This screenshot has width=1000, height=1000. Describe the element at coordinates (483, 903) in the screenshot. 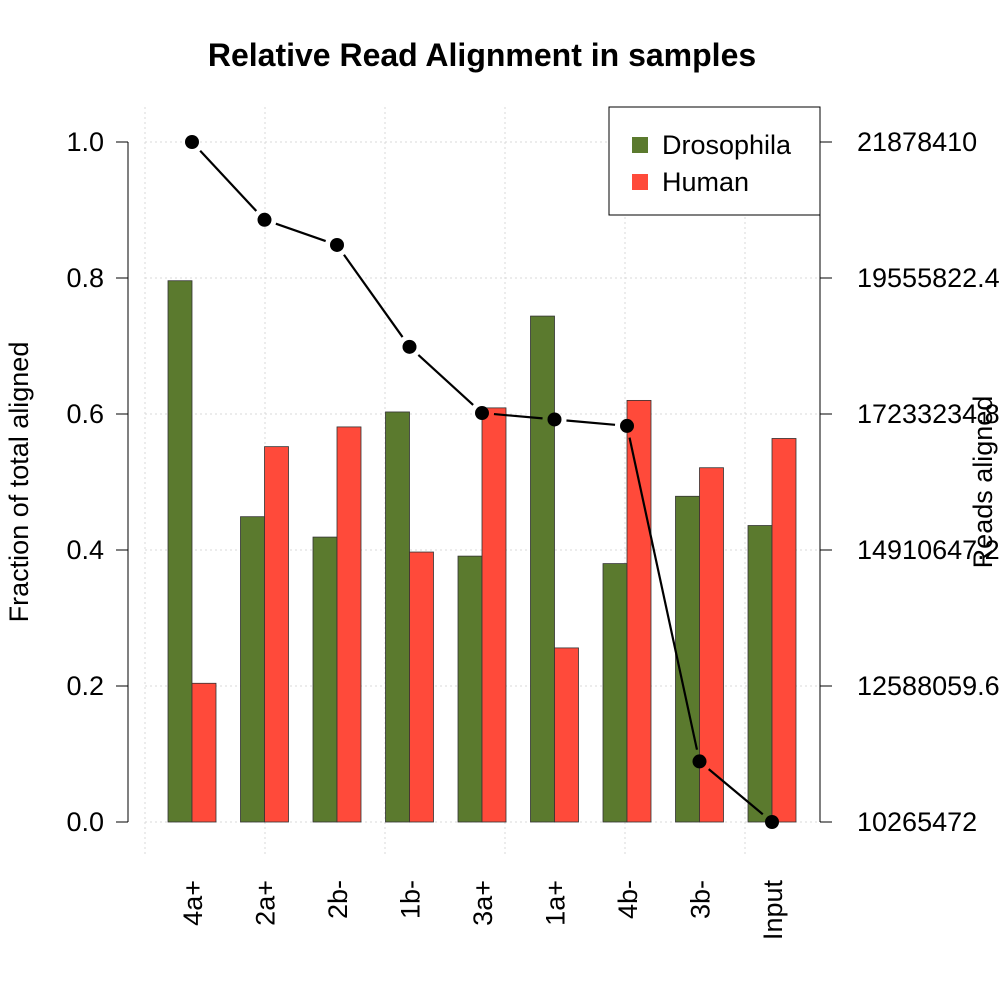

I see `x-tick-label: 3a+` at that location.